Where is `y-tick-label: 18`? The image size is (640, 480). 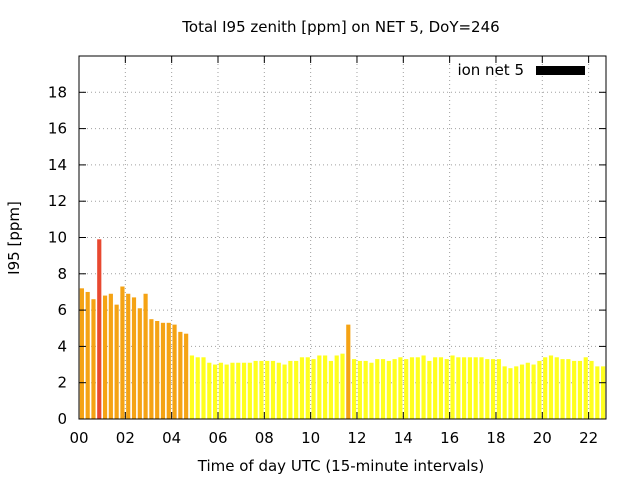
y-tick-label: 18 is located at coordinates (57, 92).